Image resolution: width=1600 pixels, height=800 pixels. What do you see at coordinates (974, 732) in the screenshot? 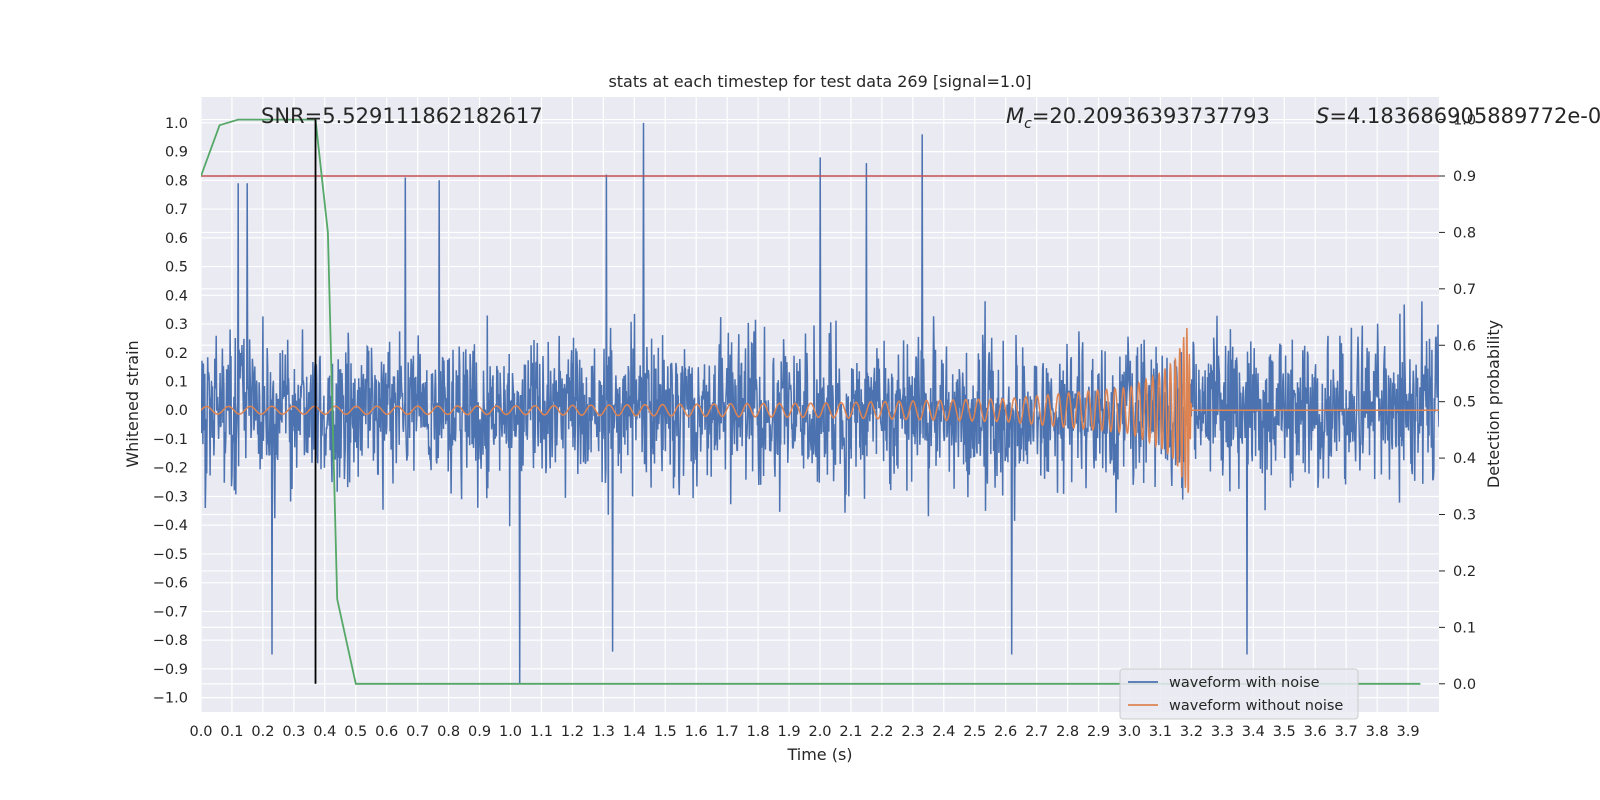
I see `x-tick-label: 2.5` at bounding box center [974, 732].